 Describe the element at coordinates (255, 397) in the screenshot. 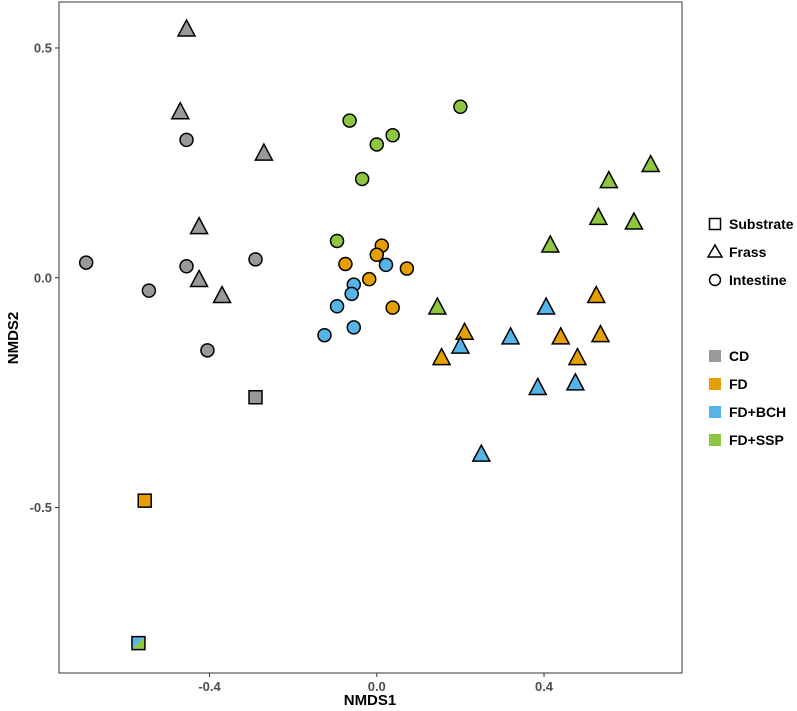

I see `point-cd-square` at that location.